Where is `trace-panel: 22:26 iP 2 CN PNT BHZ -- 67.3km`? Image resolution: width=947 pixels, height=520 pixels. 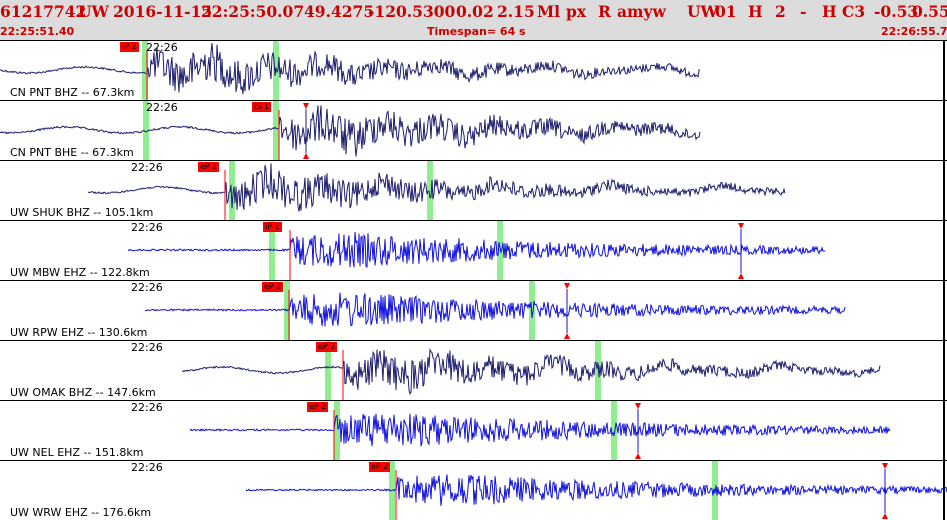
trace-panel: 22:26 iP 2 CN PNT BHZ -- 67.3km is located at coordinates (473, 70).